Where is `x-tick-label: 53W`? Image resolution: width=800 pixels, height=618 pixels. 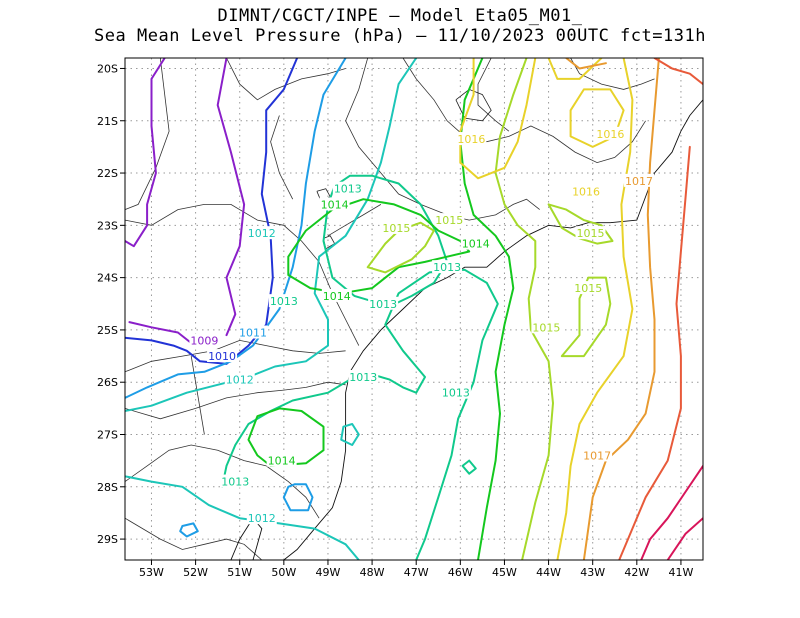 x-tick-label: 53W is located at coordinates (151, 572).